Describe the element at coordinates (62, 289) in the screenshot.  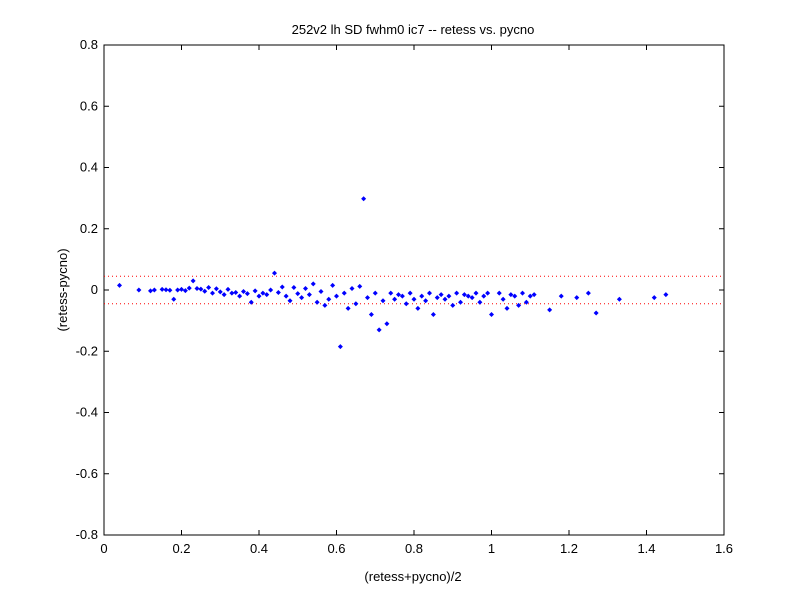
I see `y-axis-label: (retess-pycno)` at that location.